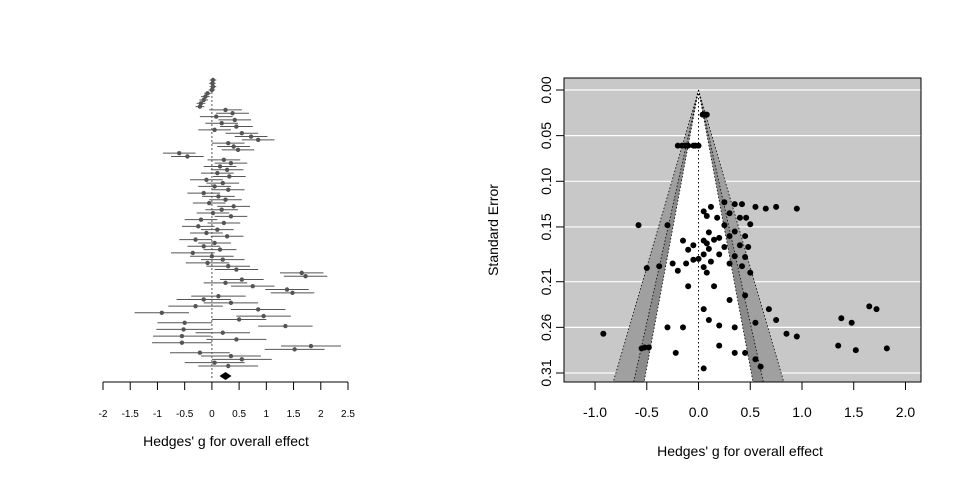  I want to click on y-tick-label: 0.10, so click(546, 180).